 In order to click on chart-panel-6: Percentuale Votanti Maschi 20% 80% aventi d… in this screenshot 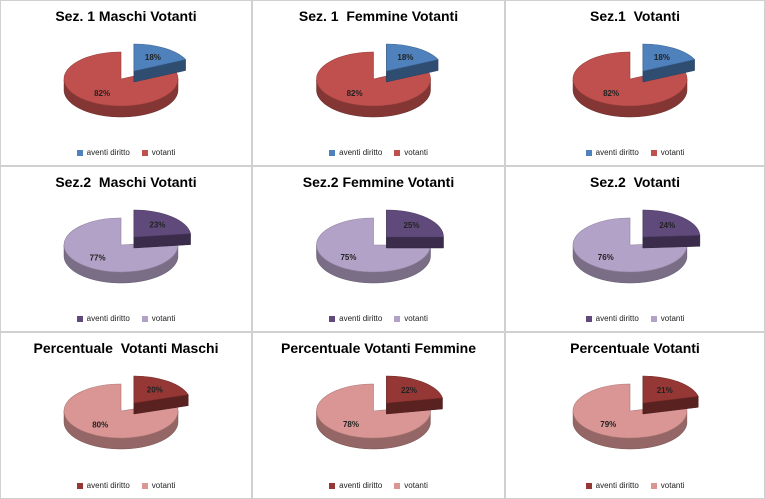, I will do `click(126, 415)`.